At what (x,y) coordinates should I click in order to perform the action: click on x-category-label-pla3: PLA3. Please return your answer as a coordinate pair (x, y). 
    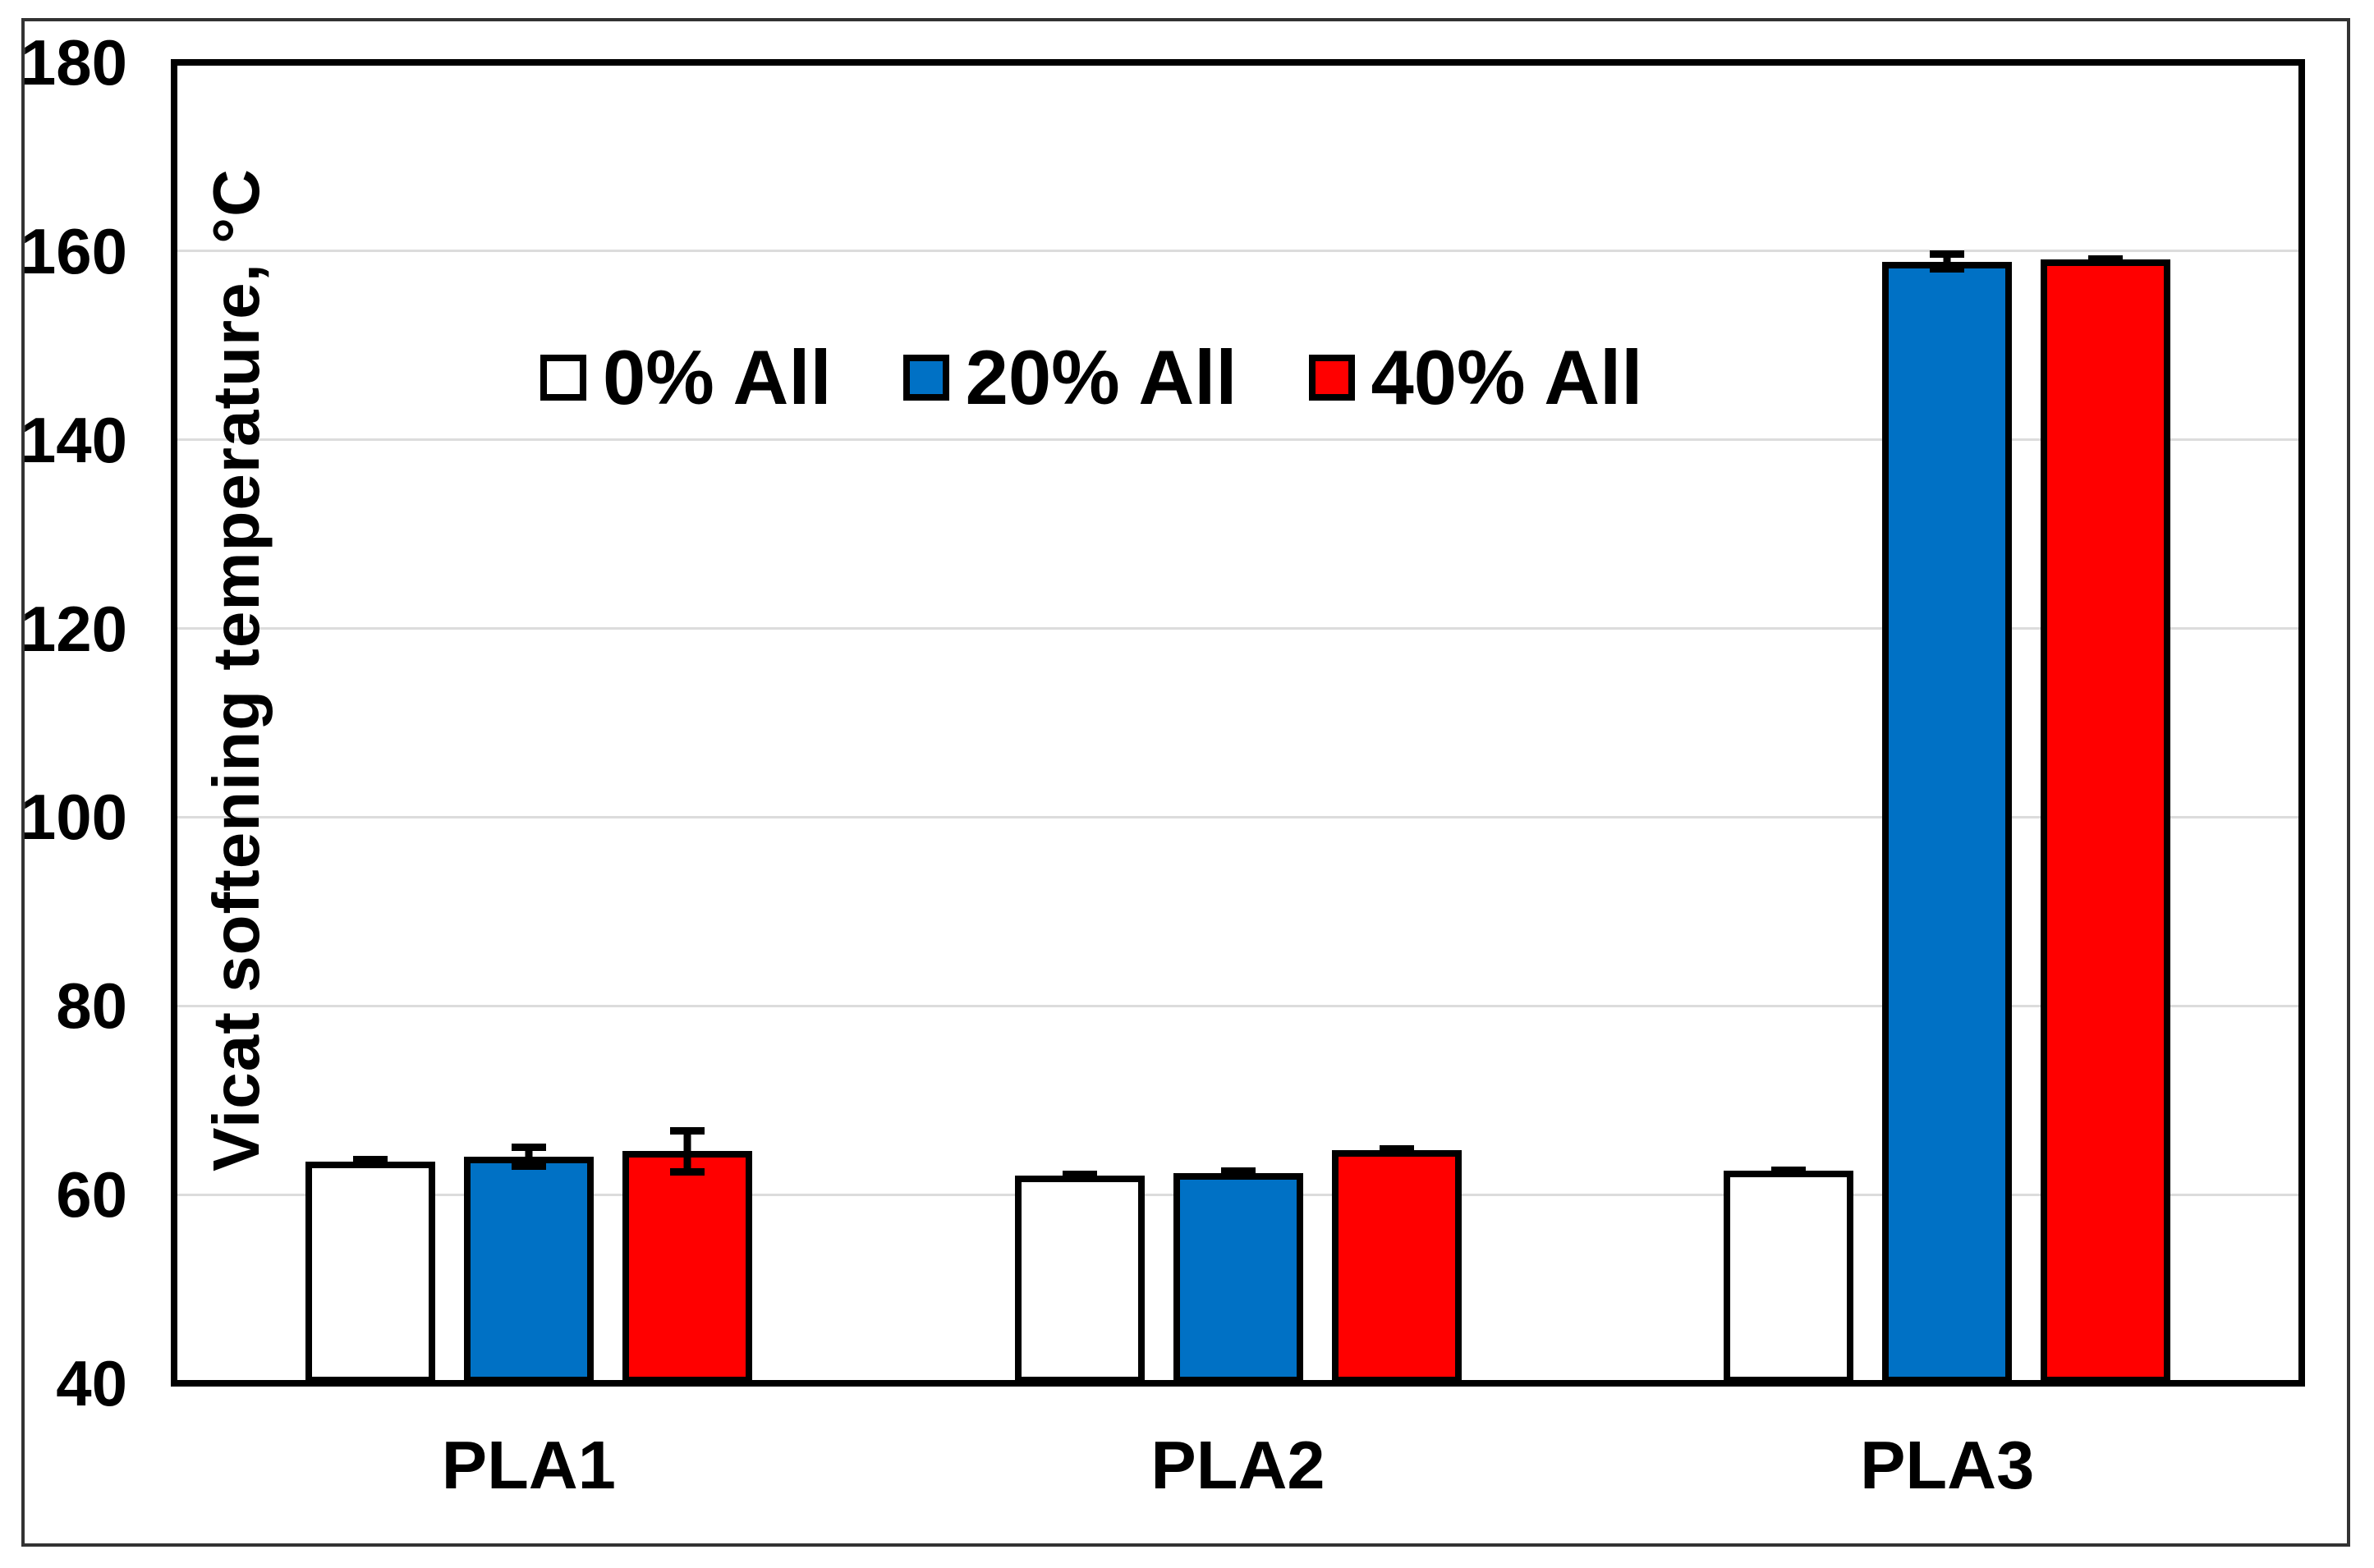
    Looking at the image, I should click on (1947, 1465).